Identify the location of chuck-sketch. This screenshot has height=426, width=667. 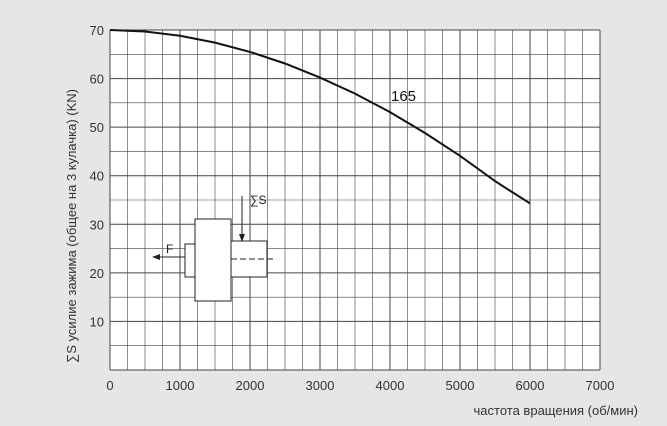
(213, 249).